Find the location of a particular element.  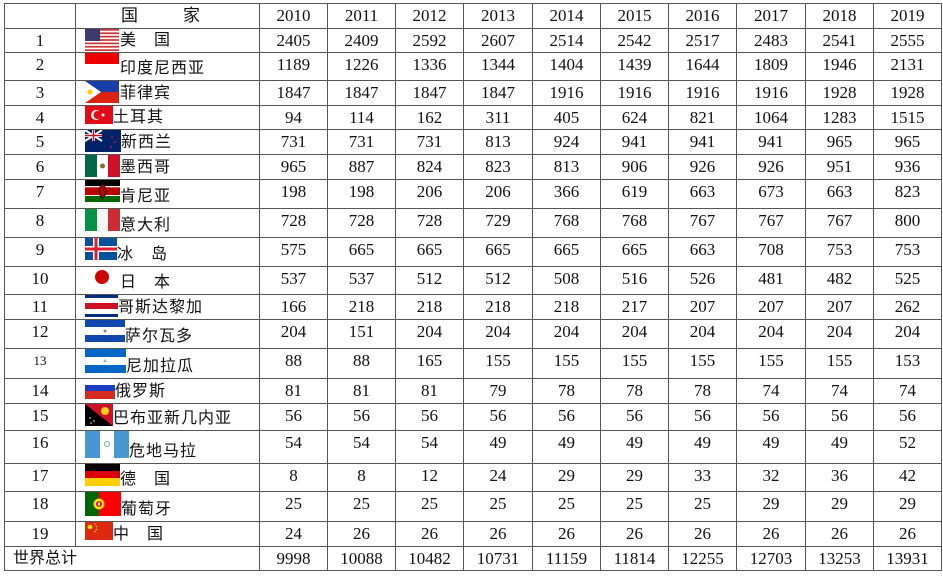

country-name: 尼加拉瓜 is located at coordinates (160, 366).